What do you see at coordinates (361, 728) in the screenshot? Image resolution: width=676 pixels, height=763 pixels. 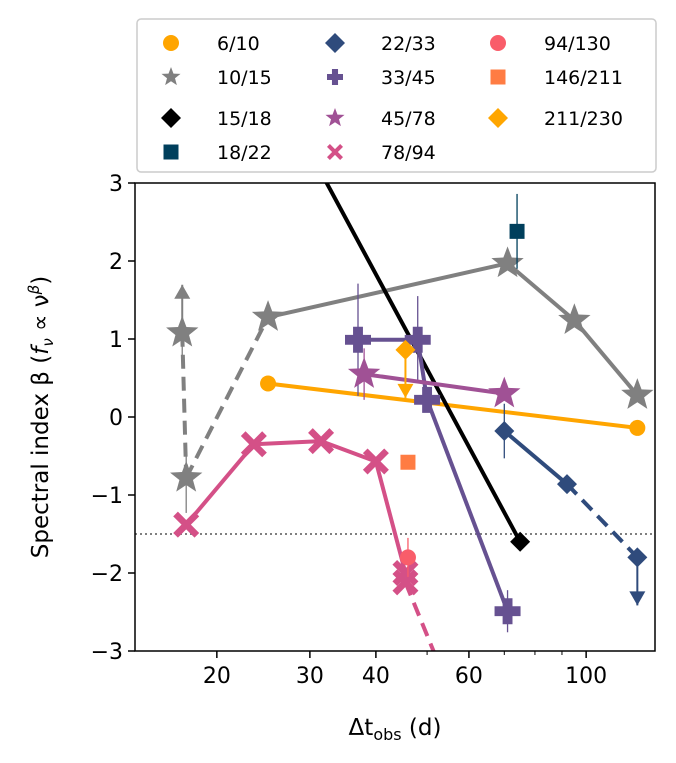 I see `x-axis-title-main: Δt` at bounding box center [361, 728].